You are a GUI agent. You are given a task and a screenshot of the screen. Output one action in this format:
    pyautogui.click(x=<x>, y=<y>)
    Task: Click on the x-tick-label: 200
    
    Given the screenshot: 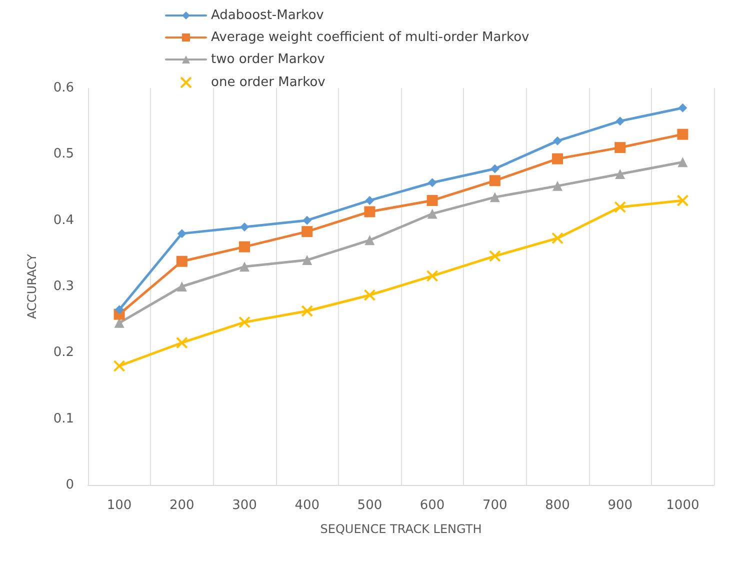 What is the action you would take?
    pyautogui.click(x=181, y=505)
    